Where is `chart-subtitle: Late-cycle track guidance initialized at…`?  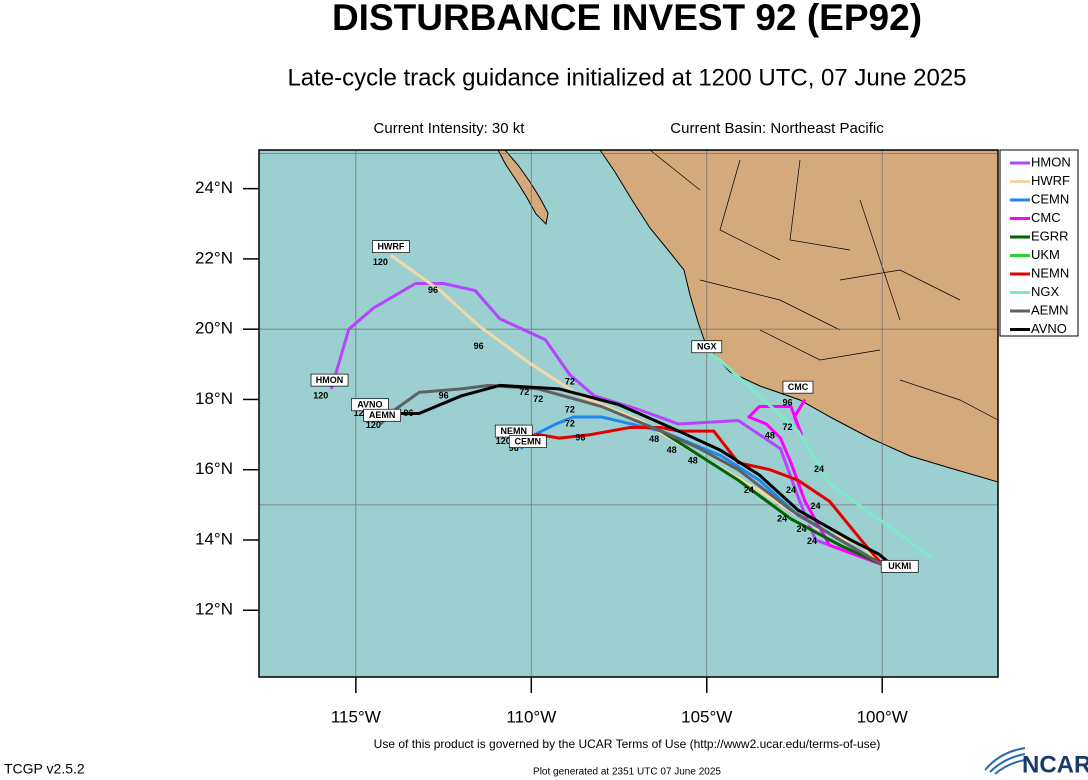
chart-subtitle: Late-cycle track guidance initialized at… is located at coordinates (626, 77).